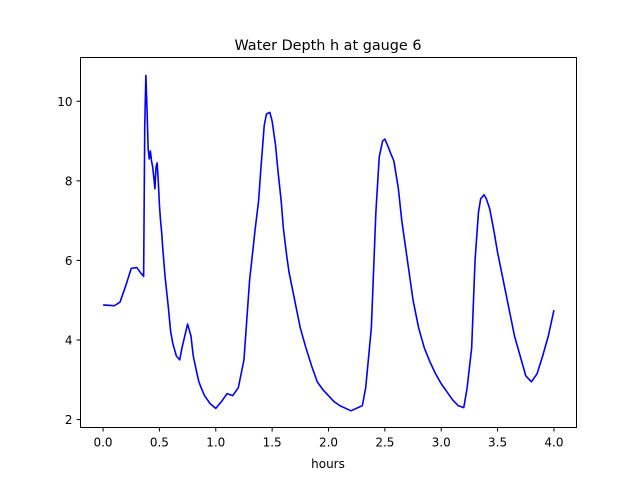 The height and width of the screenshot is (480, 640). What do you see at coordinates (327, 46) in the screenshot?
I see `chart-title: Water Depth h at gauge 6` at bounding box center [327, 46].